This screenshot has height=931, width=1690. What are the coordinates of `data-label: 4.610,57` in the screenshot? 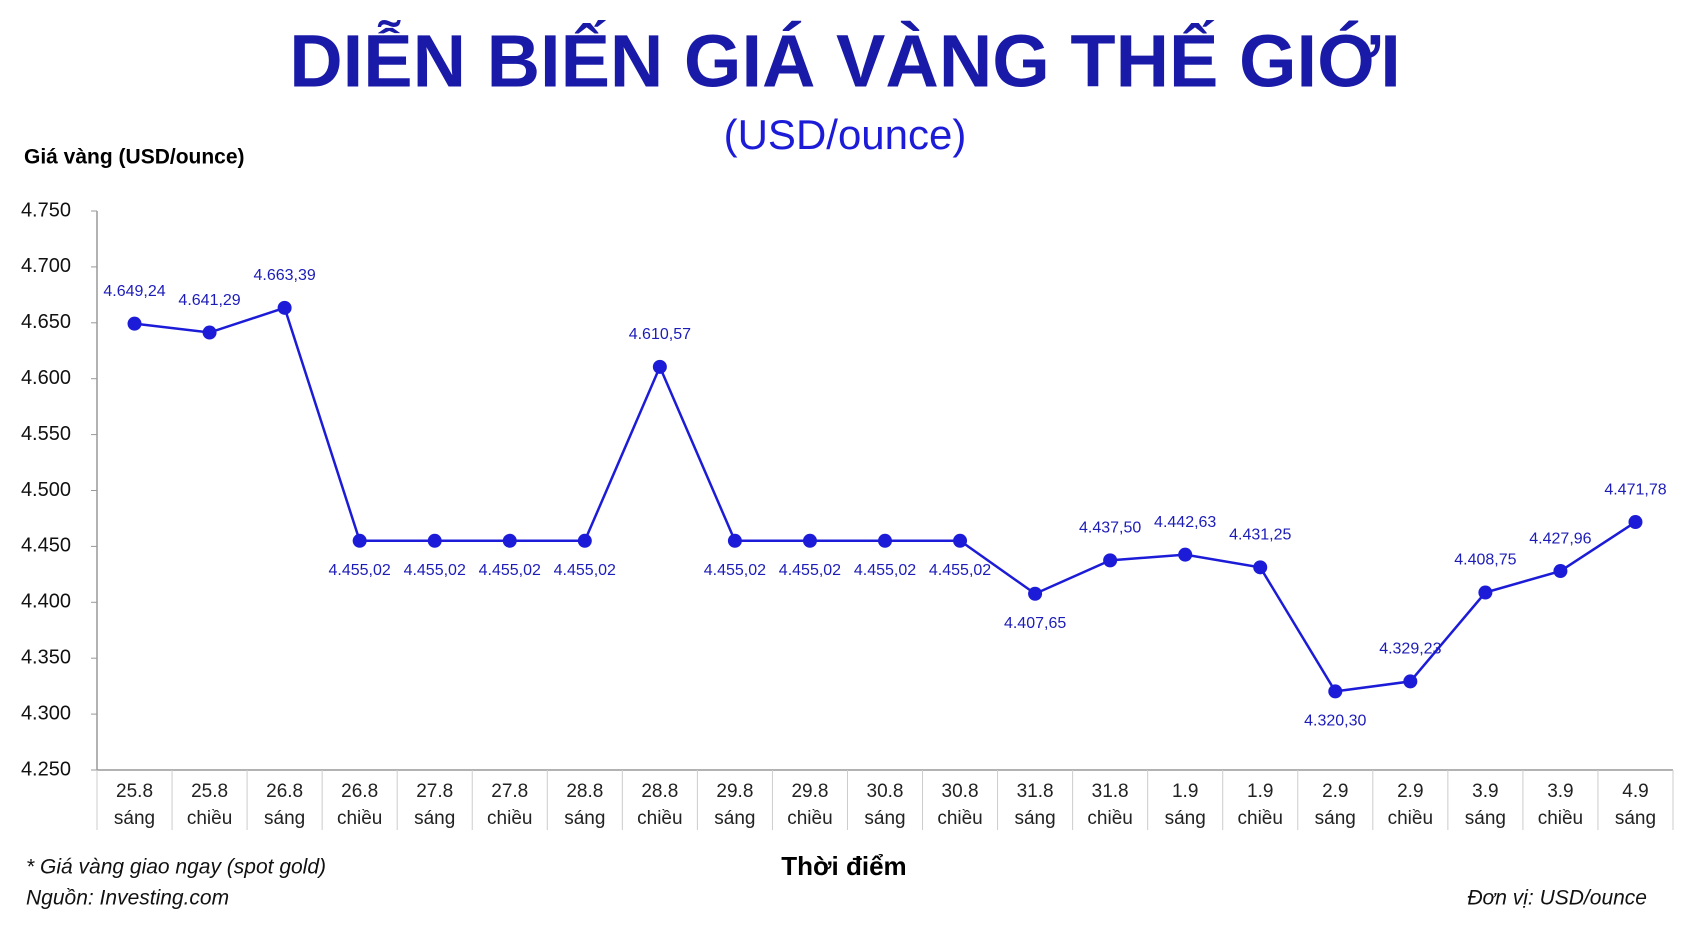 It's located at (660, 334).